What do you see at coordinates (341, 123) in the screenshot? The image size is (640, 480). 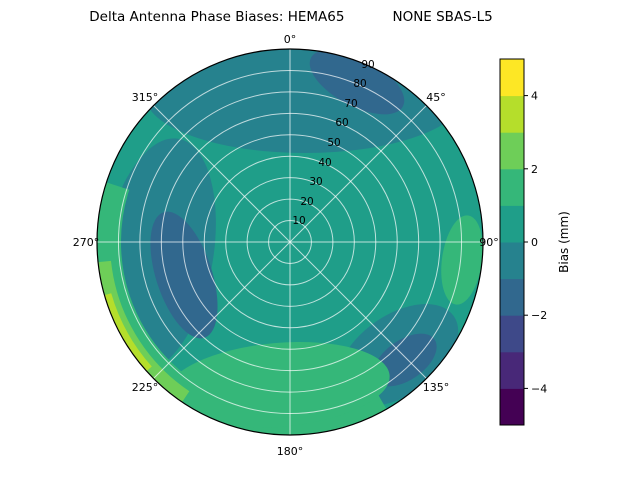 I see `radial-tick-label: 60` at bounding box center [341, 123].